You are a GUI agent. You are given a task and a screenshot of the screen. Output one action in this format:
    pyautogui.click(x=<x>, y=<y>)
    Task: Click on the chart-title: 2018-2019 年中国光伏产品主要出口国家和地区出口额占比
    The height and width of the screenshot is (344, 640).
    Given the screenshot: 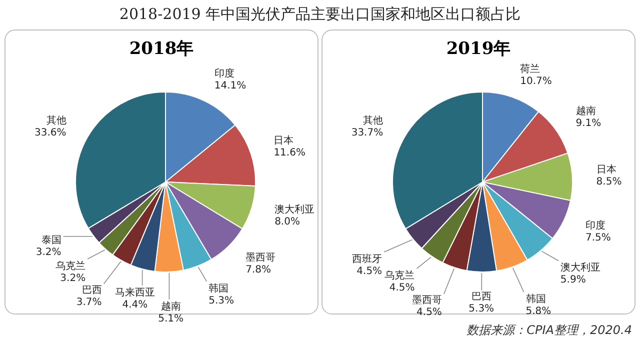 What is the action you would take?
    pyautogui.click(x=320, y=14)
    